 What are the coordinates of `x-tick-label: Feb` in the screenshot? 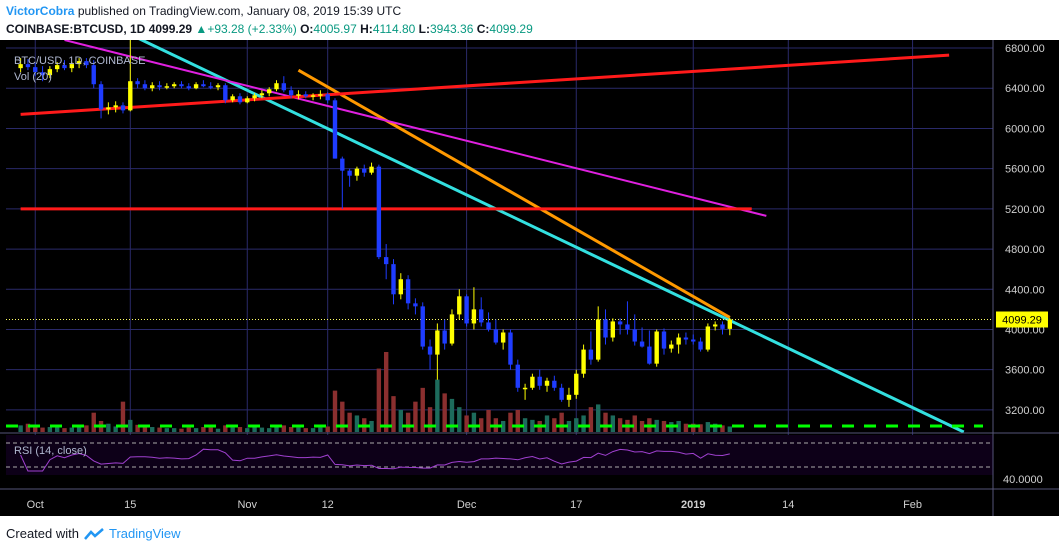 It's located at (912, 505).